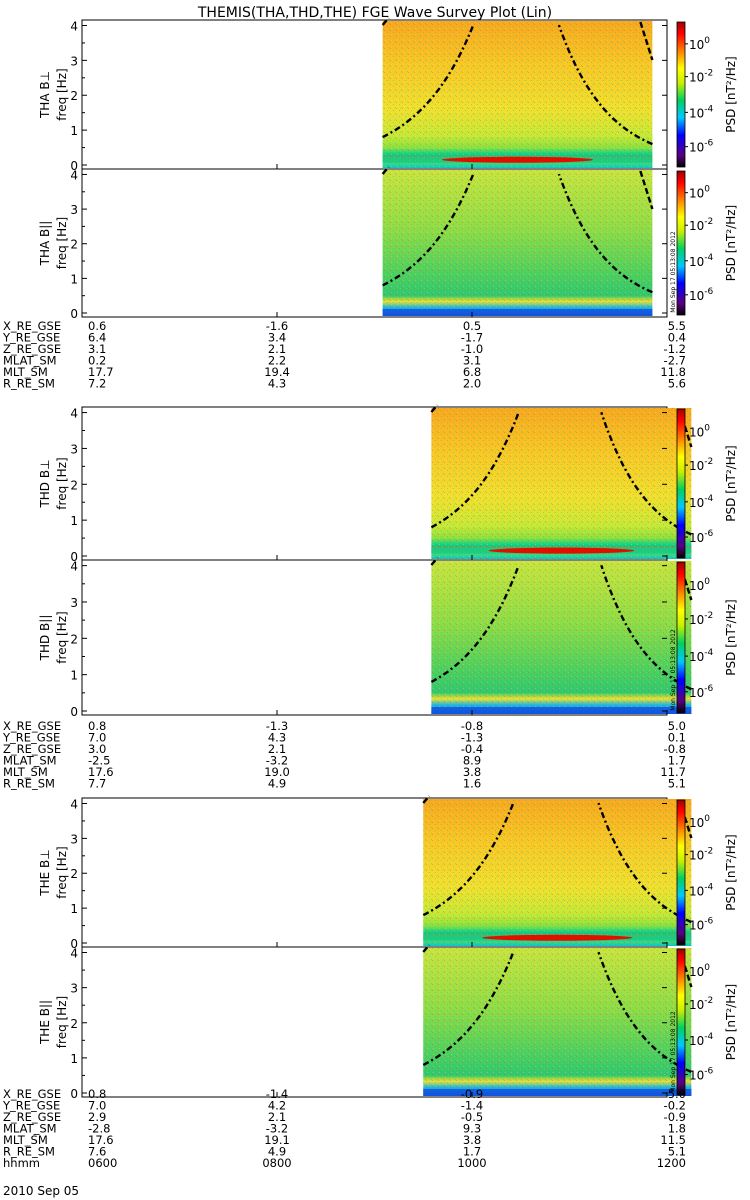 The height and width of the screenshot is (1200, 750). What do you see at coordinates (99, 1129) in the screenshot?
I see `ephemeris-value: -2.8` at bounding box center [99, 1129].